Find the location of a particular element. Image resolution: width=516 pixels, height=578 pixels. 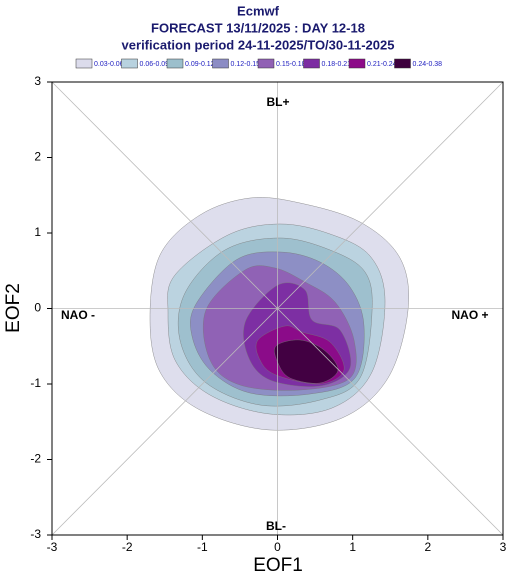

x-tick-label: 1 is located at coordinates (352, 547).